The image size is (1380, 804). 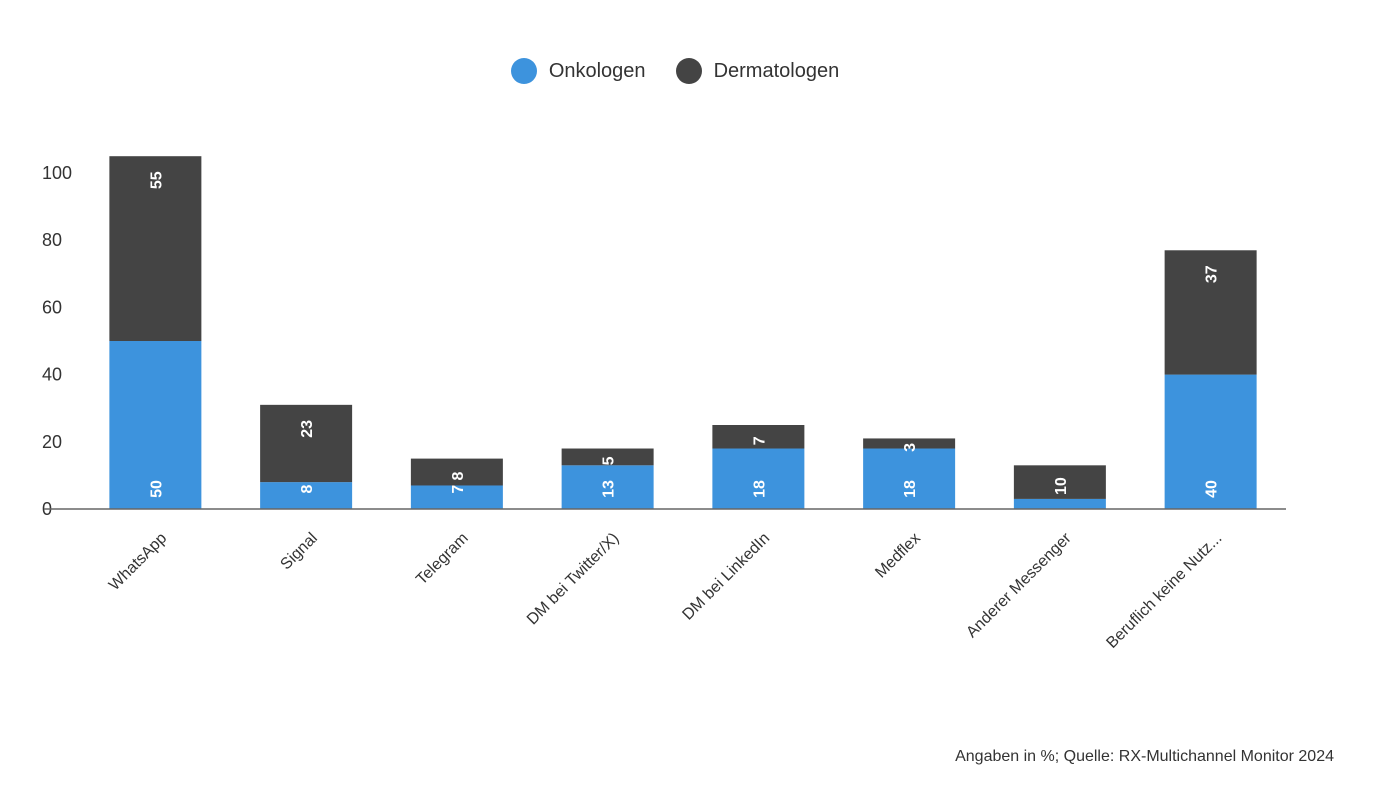 What do you see at coordinates (1212, 489) in the screenshot?
I see `bar-value-label: 40` at bounding box center [1212, 489].